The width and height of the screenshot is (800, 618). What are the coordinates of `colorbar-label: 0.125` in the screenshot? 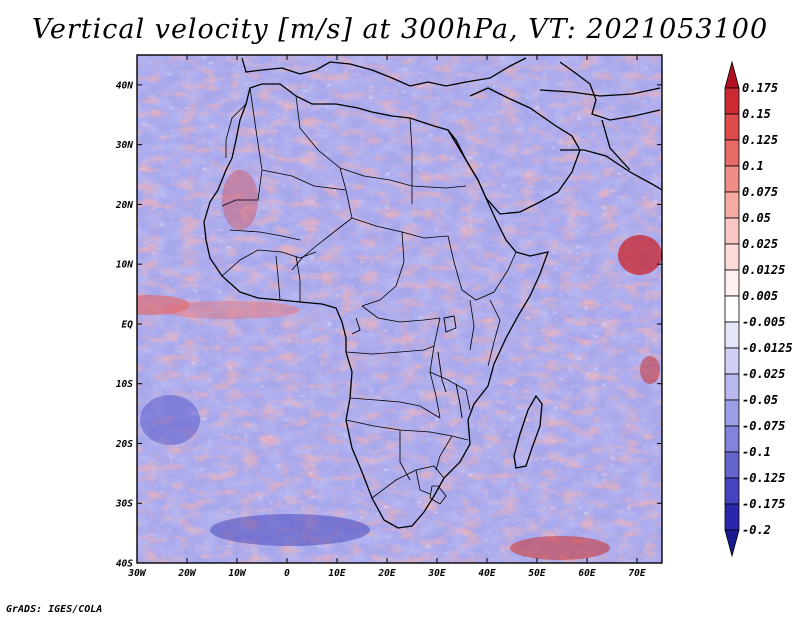 It's located at (760, 140).